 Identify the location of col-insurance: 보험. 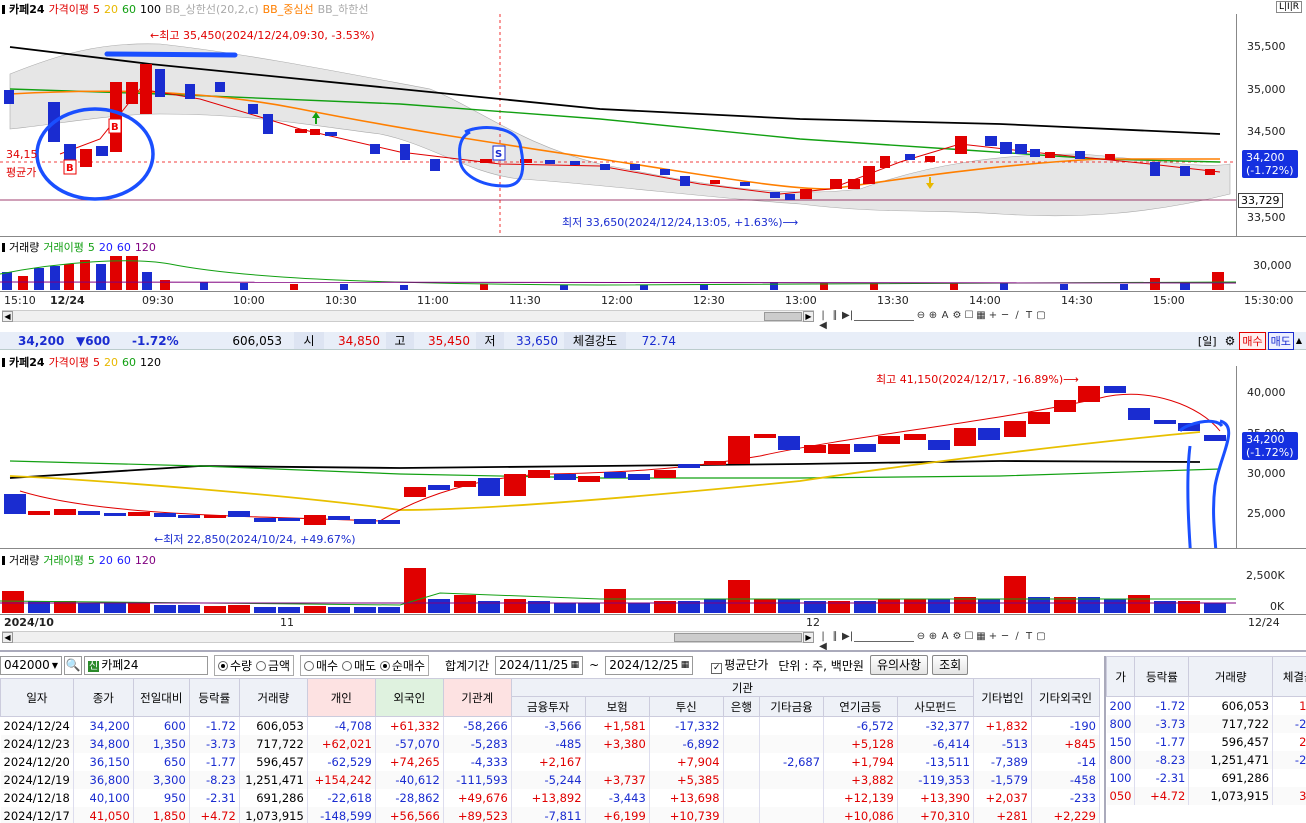
(617, 706).